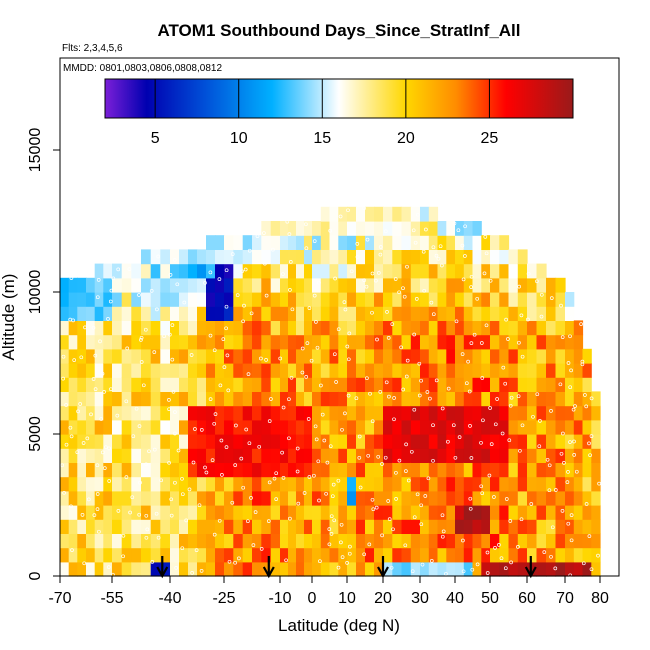 This screenshot has height=650, width=650. Describe the element at coordinates (328, 591) in the screenshot. I see `x-axis: -70 -55 -40 -25 -10 0 10 20 30 40 50 60 70 80` at that location.